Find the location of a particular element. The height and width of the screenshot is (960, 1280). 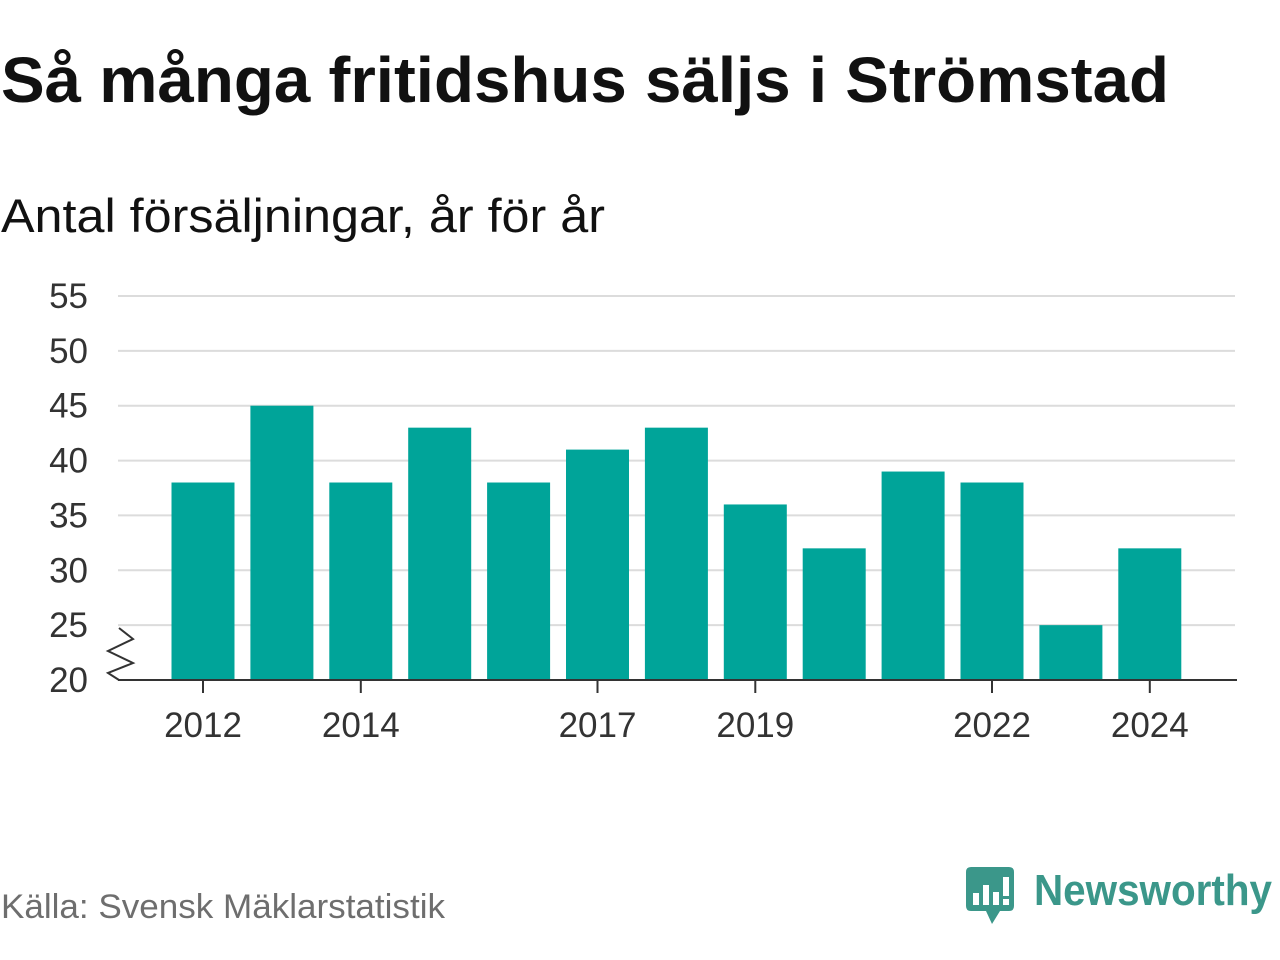

newsworthy-logo: Newsworthy is located at coordinates (1119, 895).